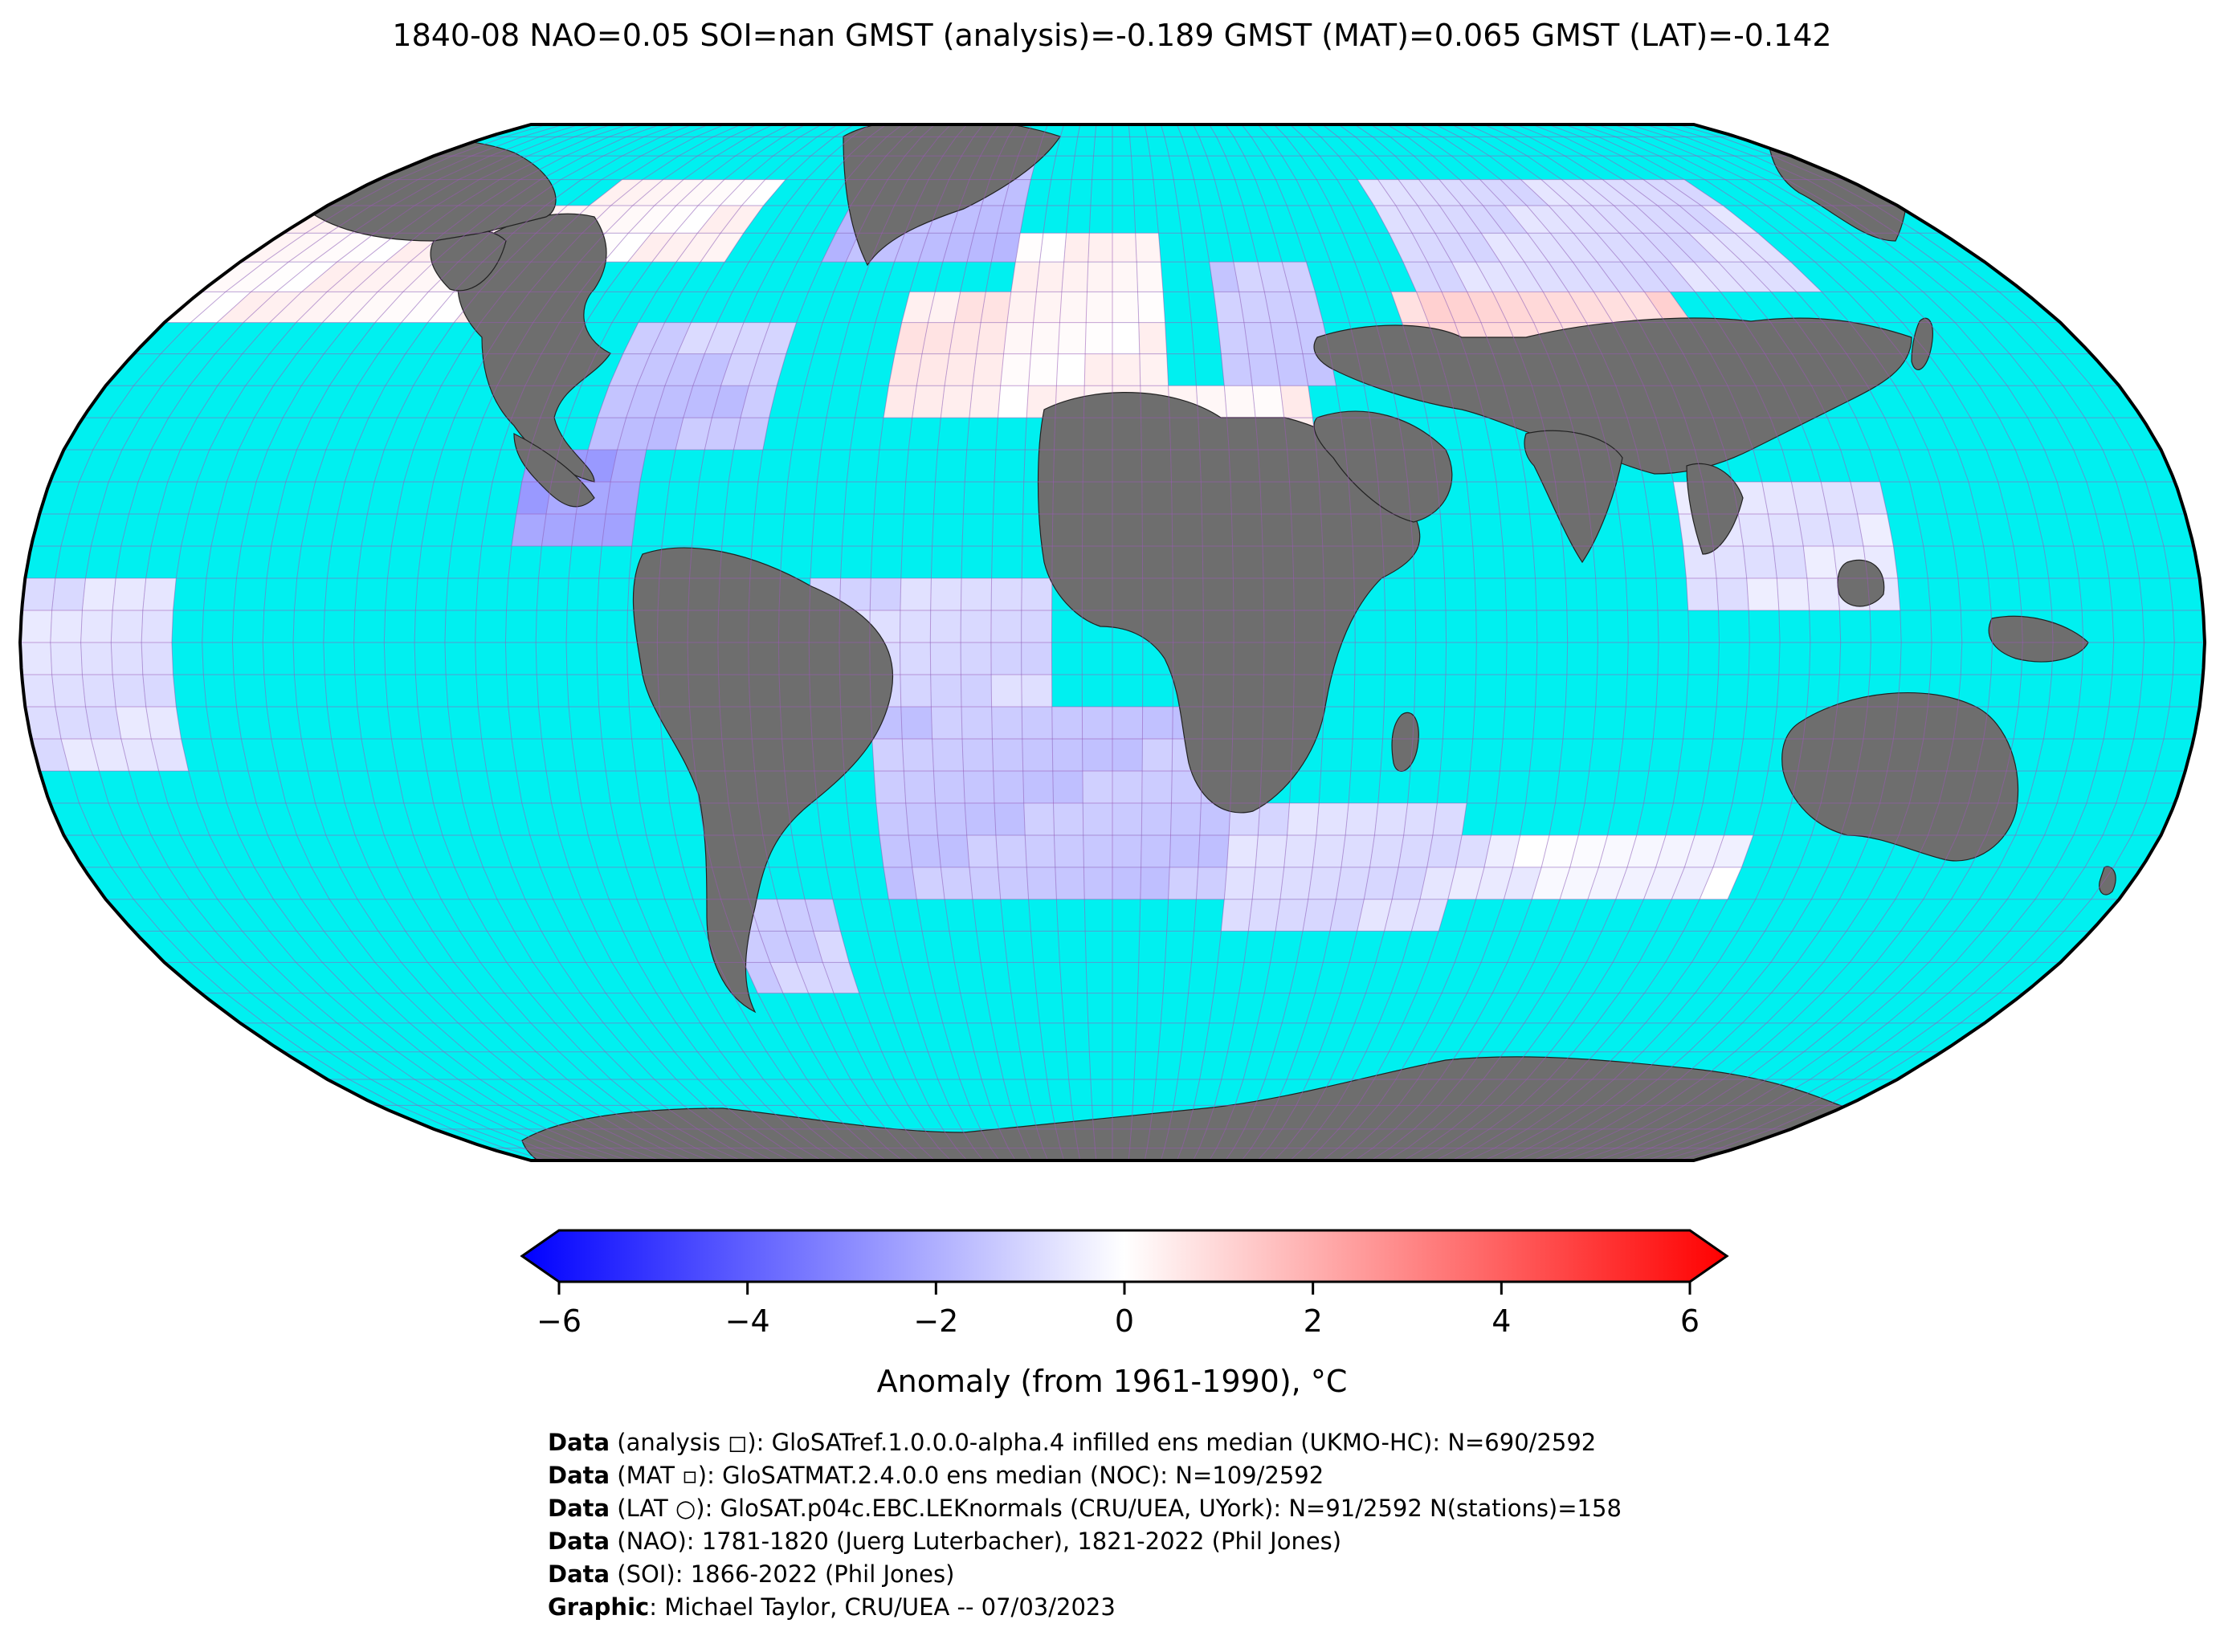 The height and width of the screenshot is (1652, 2224). Describe the element at coordinates (882, 1607) in the screenshot. I see `footer-text: : Michael Taylor, CRU/UEA -- 07/03/2023` at that location.